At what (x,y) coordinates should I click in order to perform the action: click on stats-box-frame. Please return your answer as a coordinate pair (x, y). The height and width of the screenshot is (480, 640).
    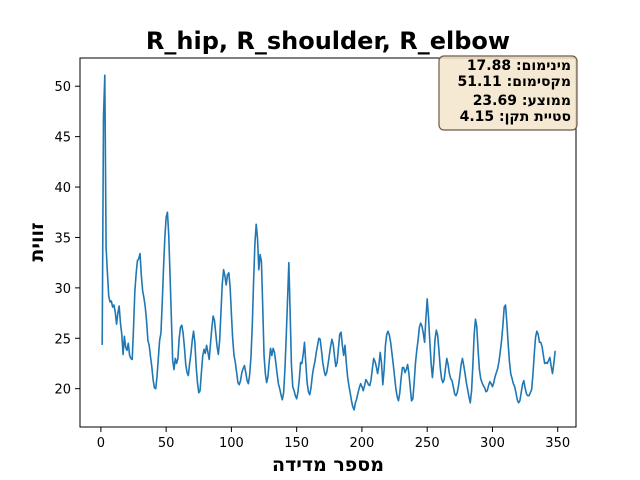
    Looking at the image, I should click on (508, 93).